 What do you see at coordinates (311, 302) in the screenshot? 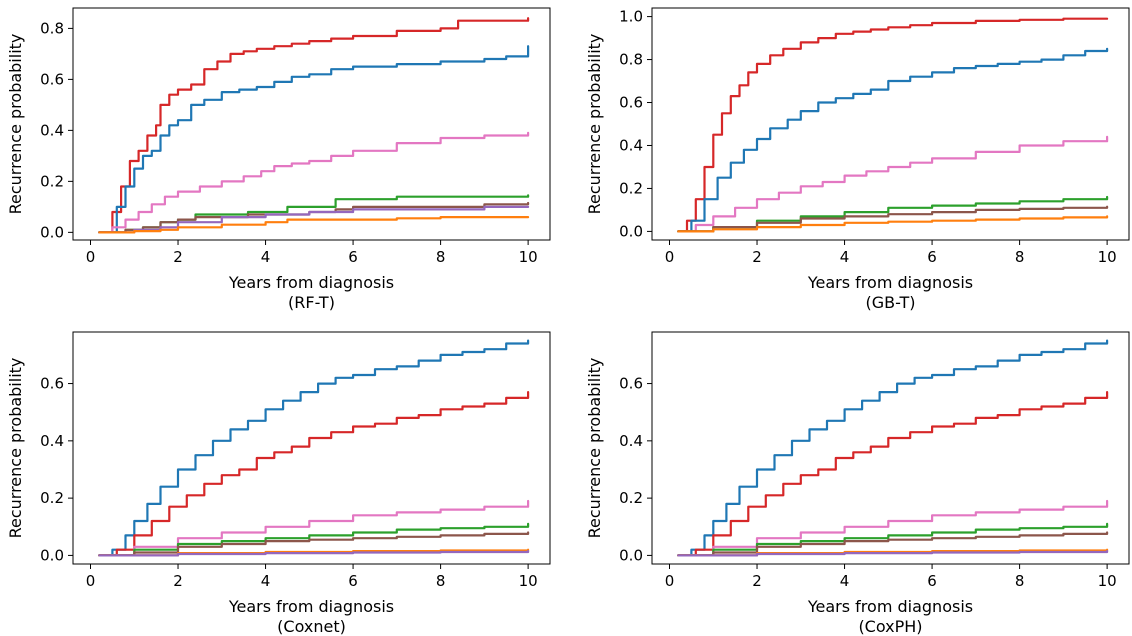
I see `panel-model-label: (RF-T)` at bounding box center [311, 302].